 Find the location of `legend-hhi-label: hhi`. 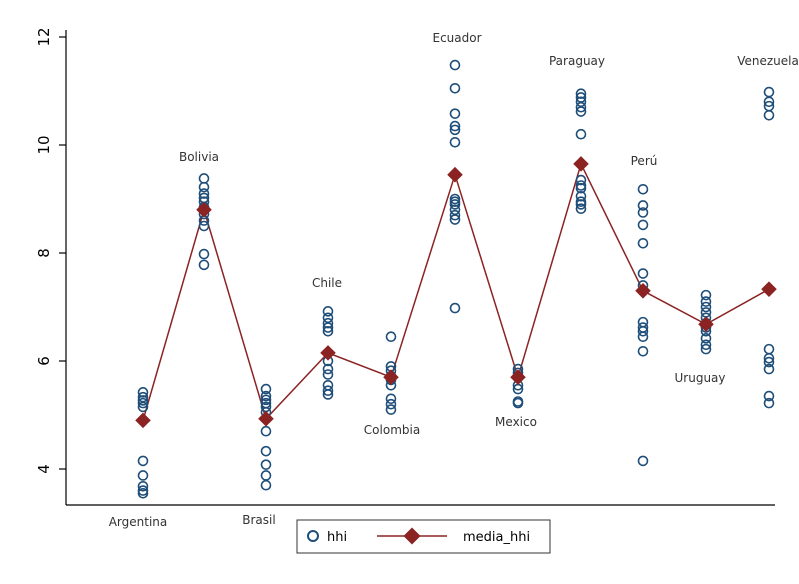

legend-hhi-label: hhi is located at coordinates (337, 537).